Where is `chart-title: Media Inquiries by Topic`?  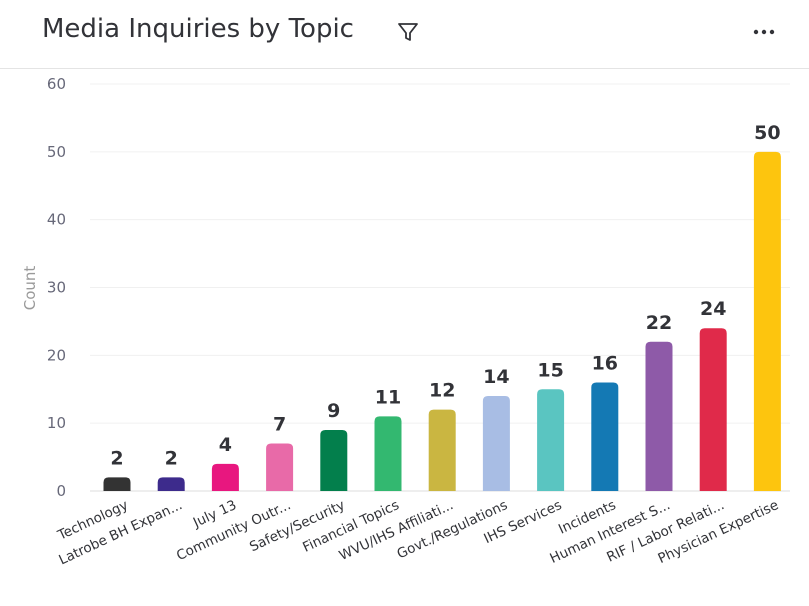
chart-title: Media Inquiries by Topic is located at coordinates (198, 29).